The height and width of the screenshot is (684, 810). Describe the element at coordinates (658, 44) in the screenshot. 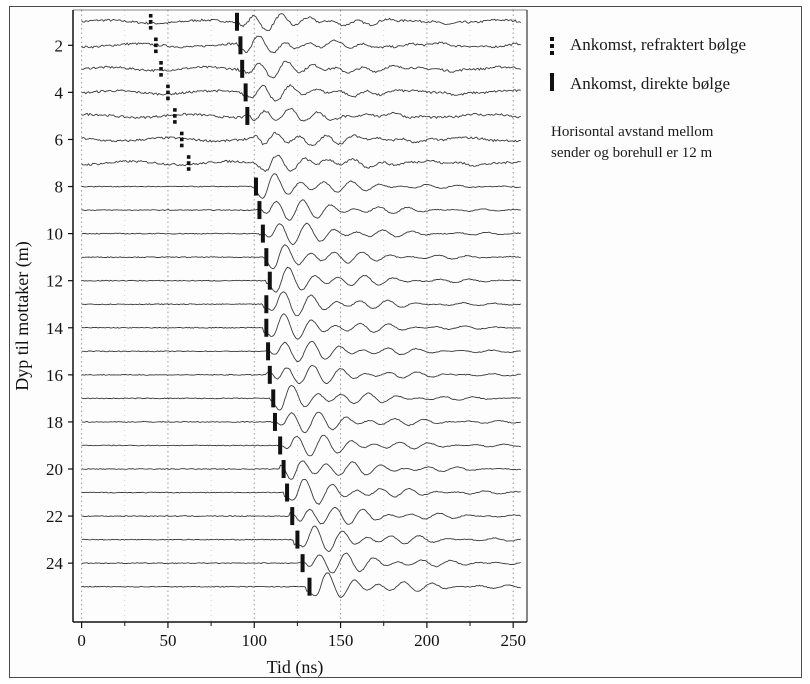

I see `legend-refracted-label: Ankomst, refraktert bølge` at that location.